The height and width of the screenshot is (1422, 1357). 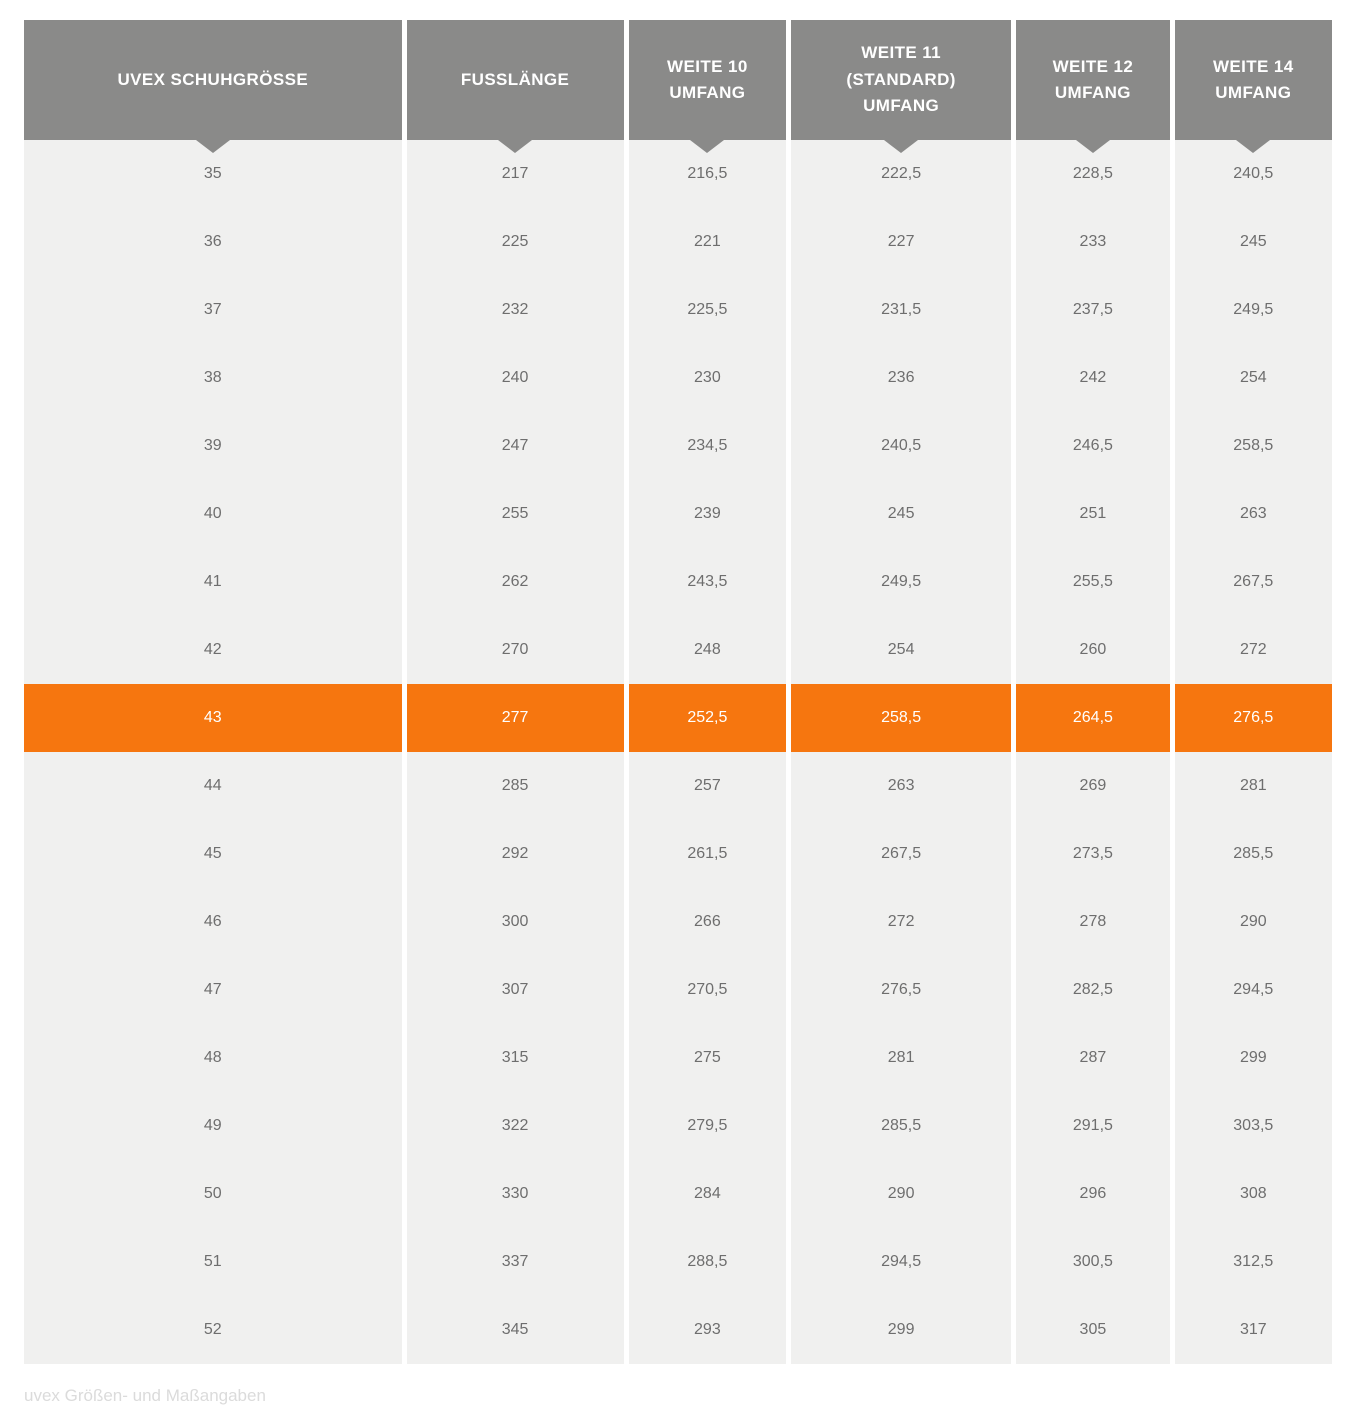 I want to click on cell-weite-11: 299, so click(x=901, y=1330).